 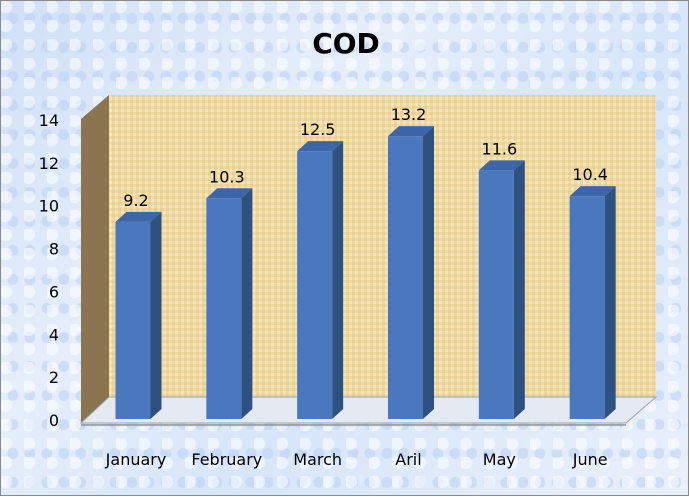 I want to click on x-tick-label: January, so click(x=136, y=459).